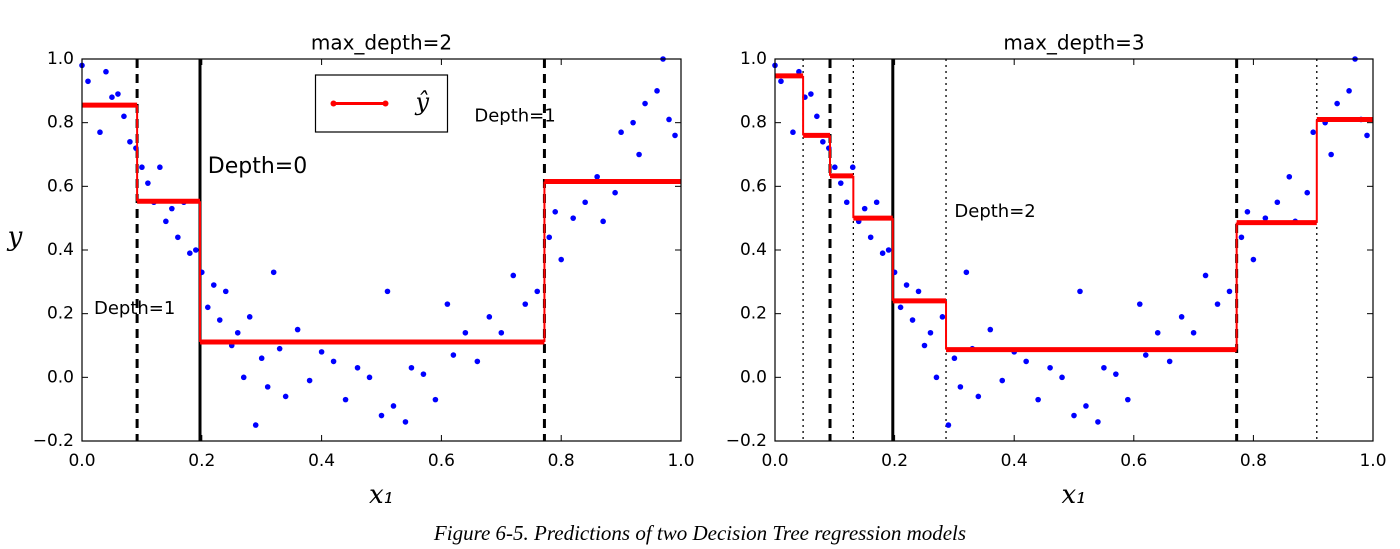  I want to click on x-tick-label: 1.0, so click(1372, 461).